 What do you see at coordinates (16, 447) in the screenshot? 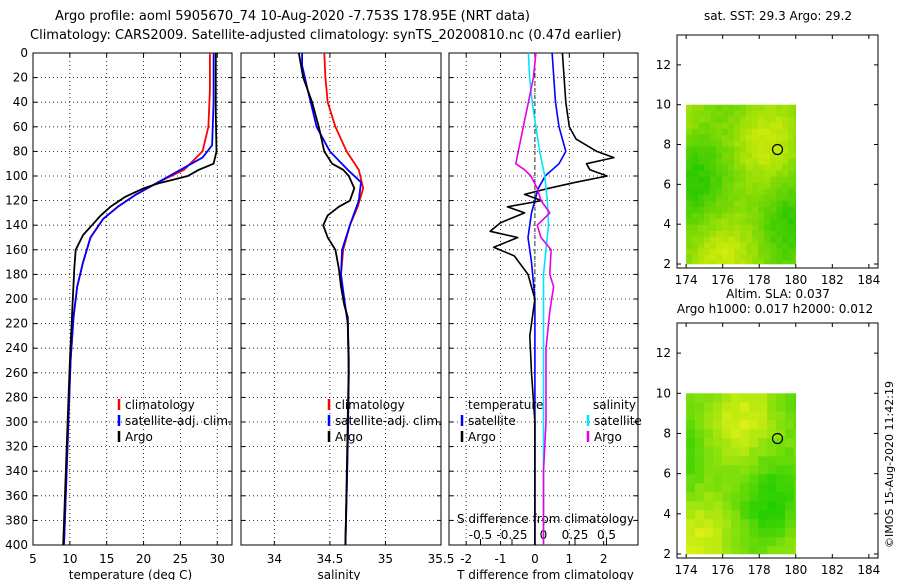
I see `depth-tick-label: 320` at bounding box center [16, 447].